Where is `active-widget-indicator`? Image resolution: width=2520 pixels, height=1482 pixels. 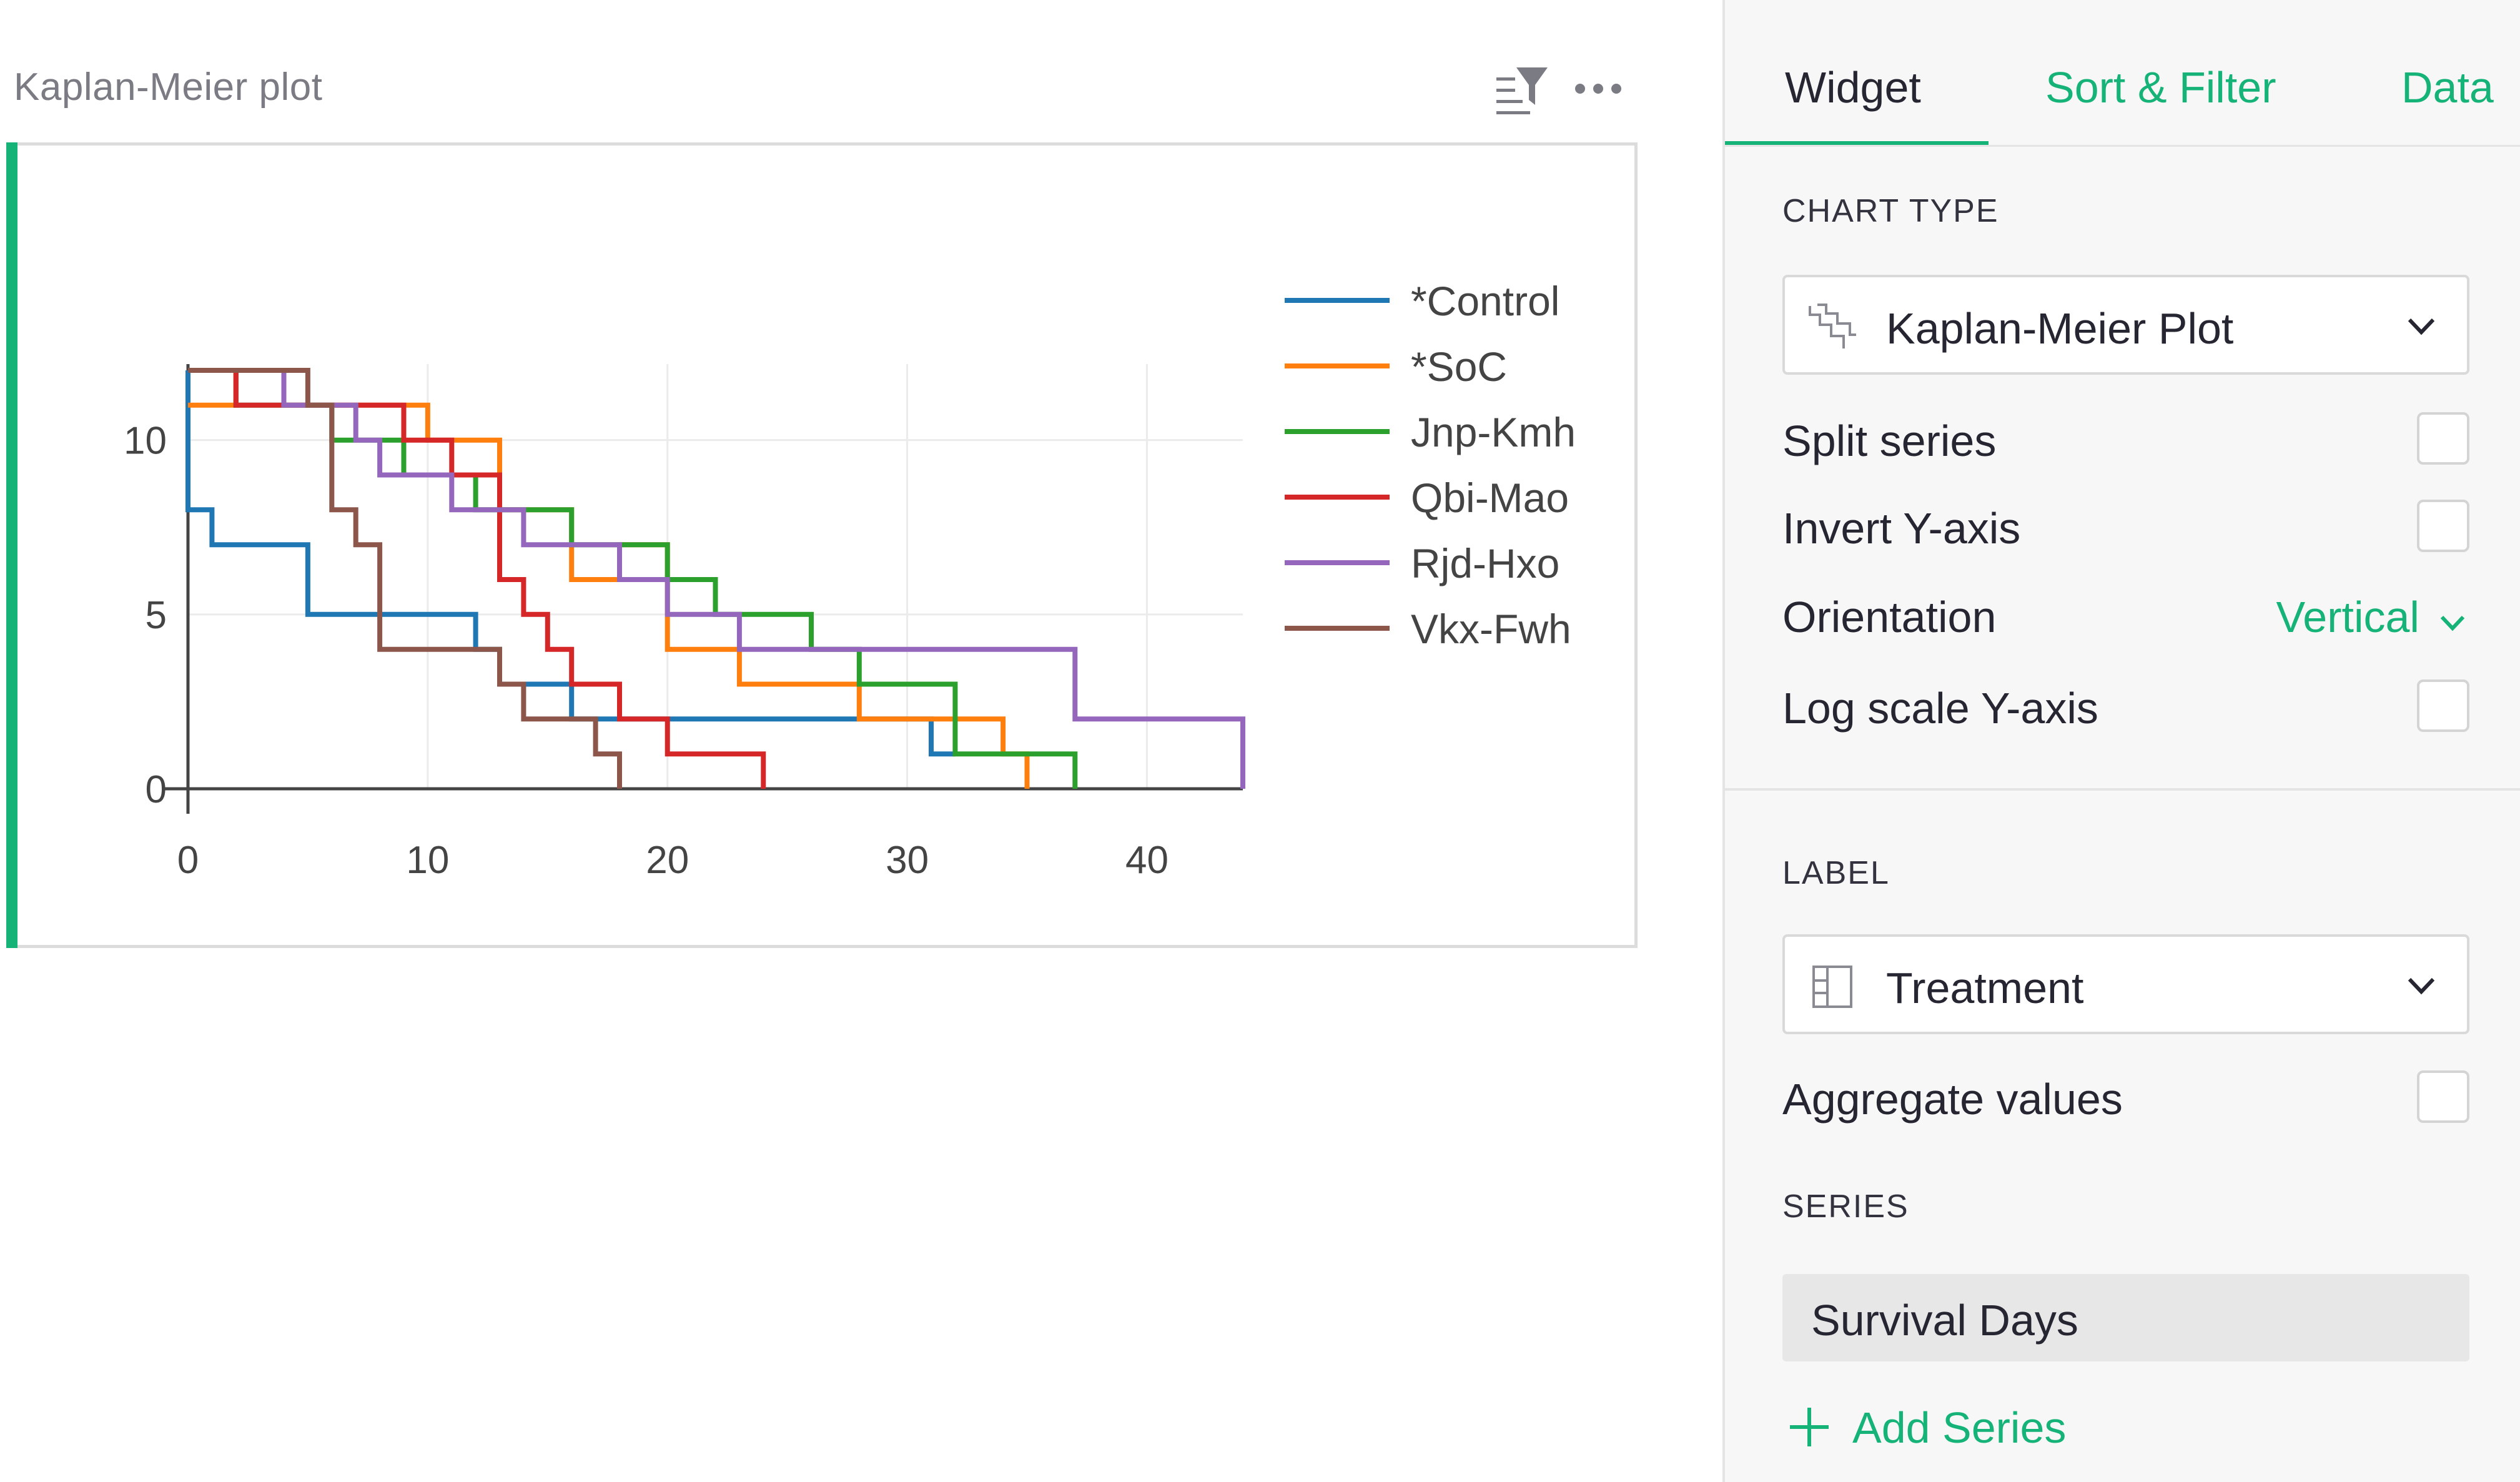 active-widget-indicator is located at coordinates (12, 545).